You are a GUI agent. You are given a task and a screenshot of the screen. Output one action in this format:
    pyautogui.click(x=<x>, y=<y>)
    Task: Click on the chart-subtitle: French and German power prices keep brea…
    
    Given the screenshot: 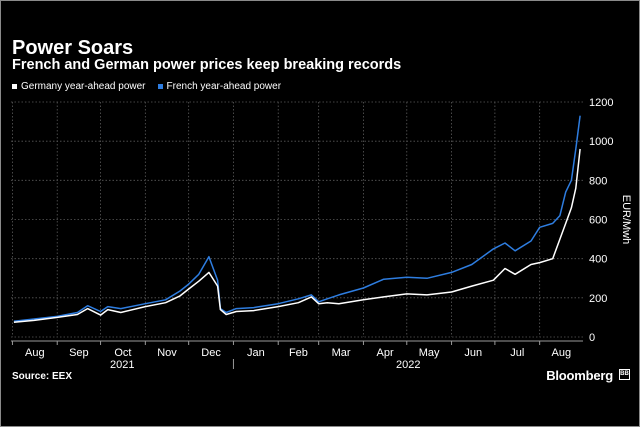 What is the action you would take?
    pyautogui.click(x=207, y=65)
    